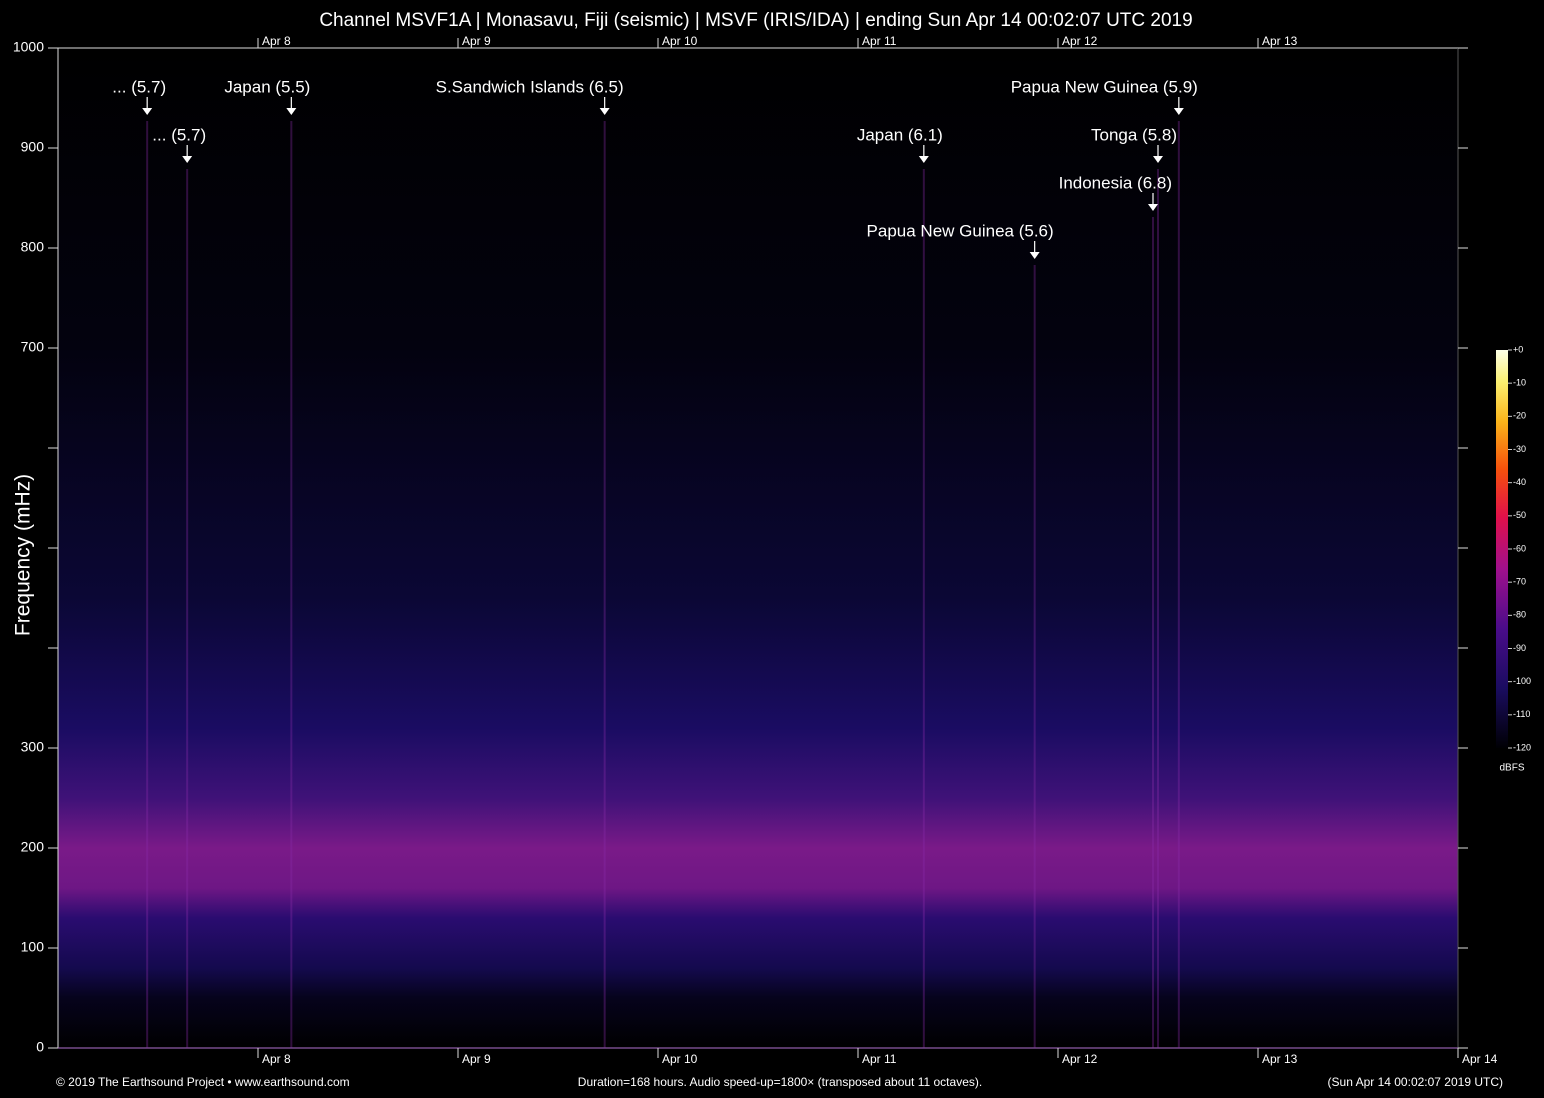 The image size is (1544, 1098). Describe the element at coordinates (1521, 714) in the screenshot. I see `colorbar-tick-label: -110` at that location.